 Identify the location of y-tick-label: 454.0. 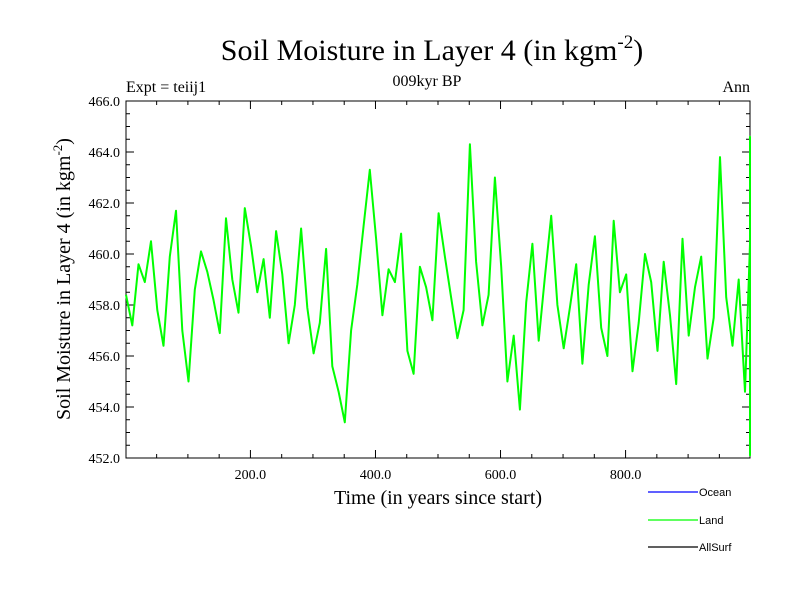
(105, 408).